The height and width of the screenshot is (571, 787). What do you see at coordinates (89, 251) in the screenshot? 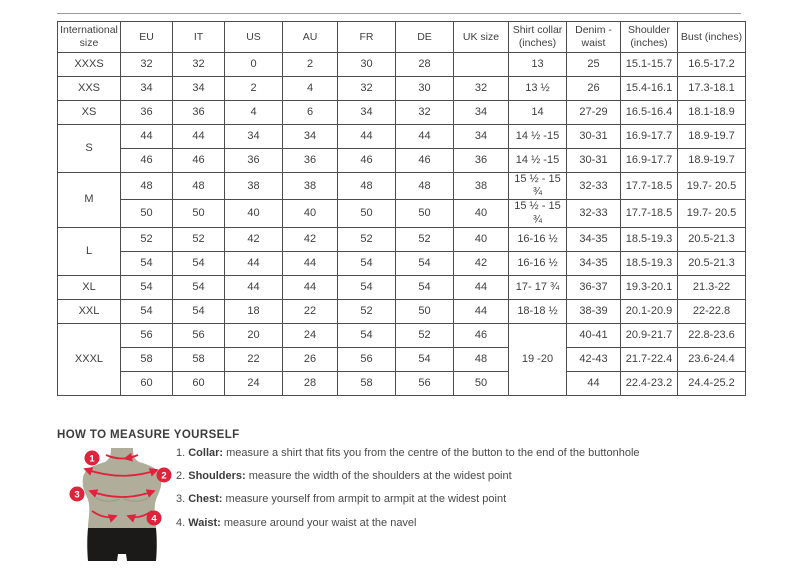
I see `size-label-cell: L` at bounding box center [89, 251].